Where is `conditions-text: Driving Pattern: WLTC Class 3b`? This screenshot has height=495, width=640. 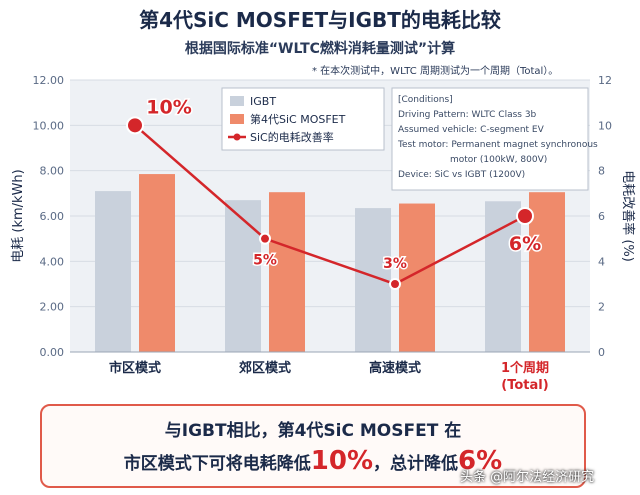 conditions-text: Driving Pattern: WLTC Class 3b is located at coordinates (467, 115).